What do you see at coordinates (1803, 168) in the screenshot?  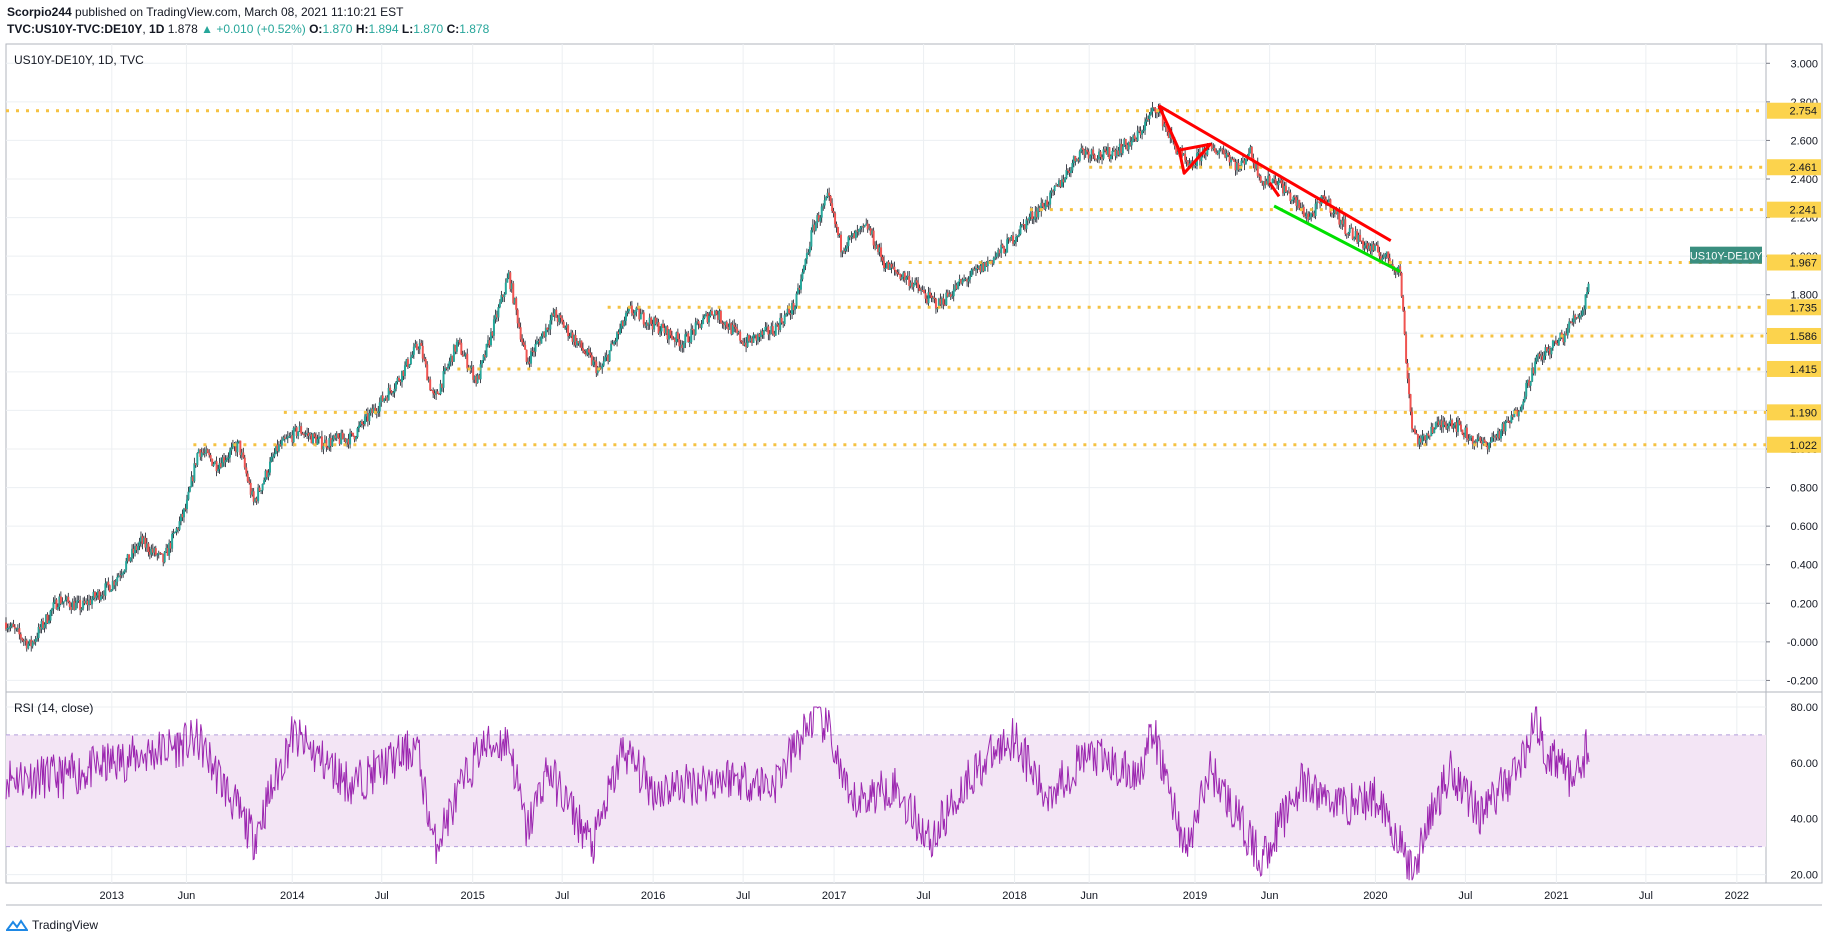 I see `level-price-label: 2.461` at bounding box center [1803, 168].